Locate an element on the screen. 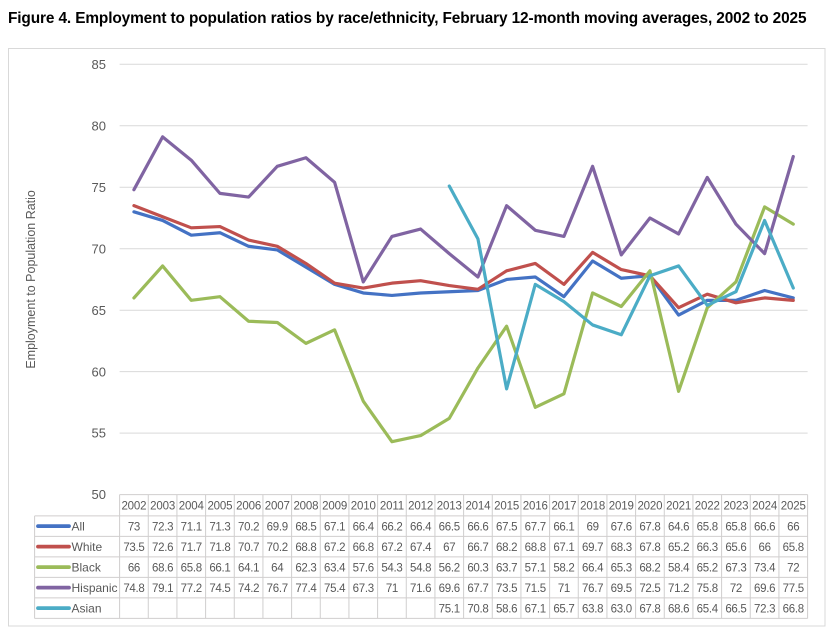  svg-text: 77.2 is located at coordinates (191, 589).